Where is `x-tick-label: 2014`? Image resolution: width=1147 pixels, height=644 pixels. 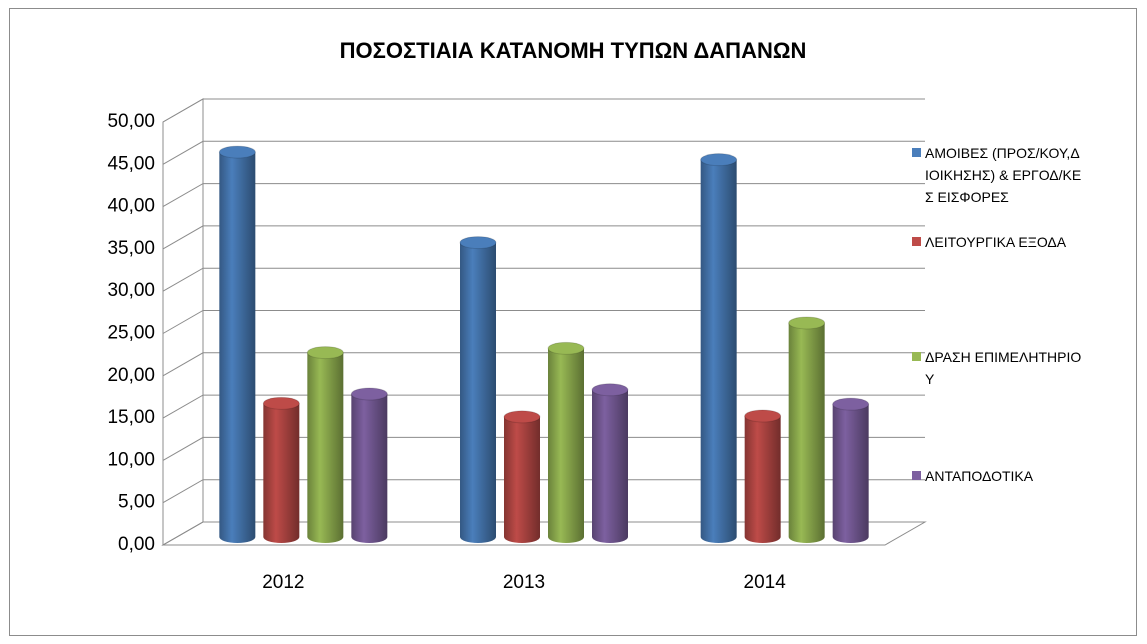 x-tick-label: 2014 is located at coordinates (765, 582).